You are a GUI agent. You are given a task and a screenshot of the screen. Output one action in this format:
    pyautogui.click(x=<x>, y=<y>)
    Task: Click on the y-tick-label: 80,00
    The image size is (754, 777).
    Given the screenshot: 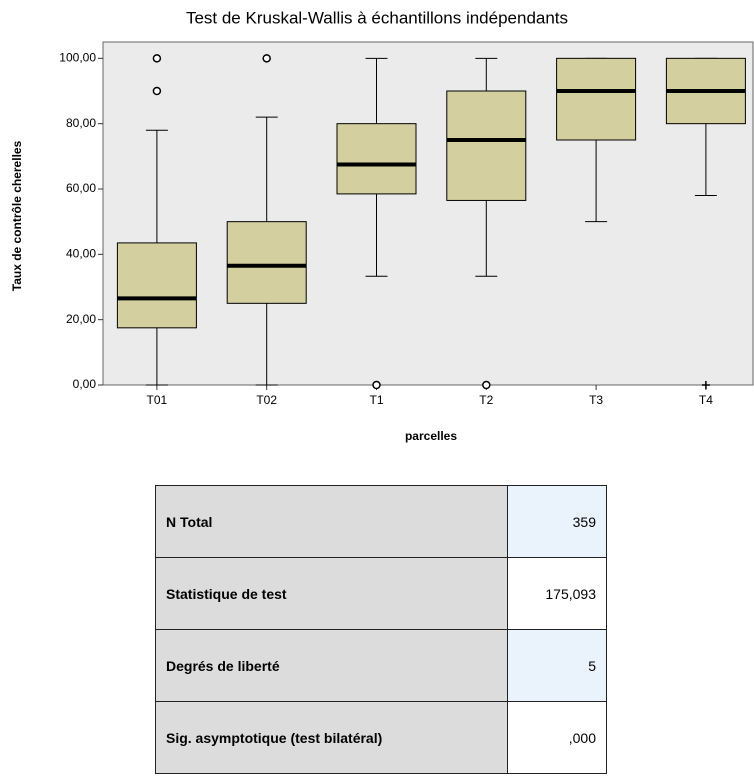 What is the action you would take?
    pyautogui.click(x=81, y=123)
    